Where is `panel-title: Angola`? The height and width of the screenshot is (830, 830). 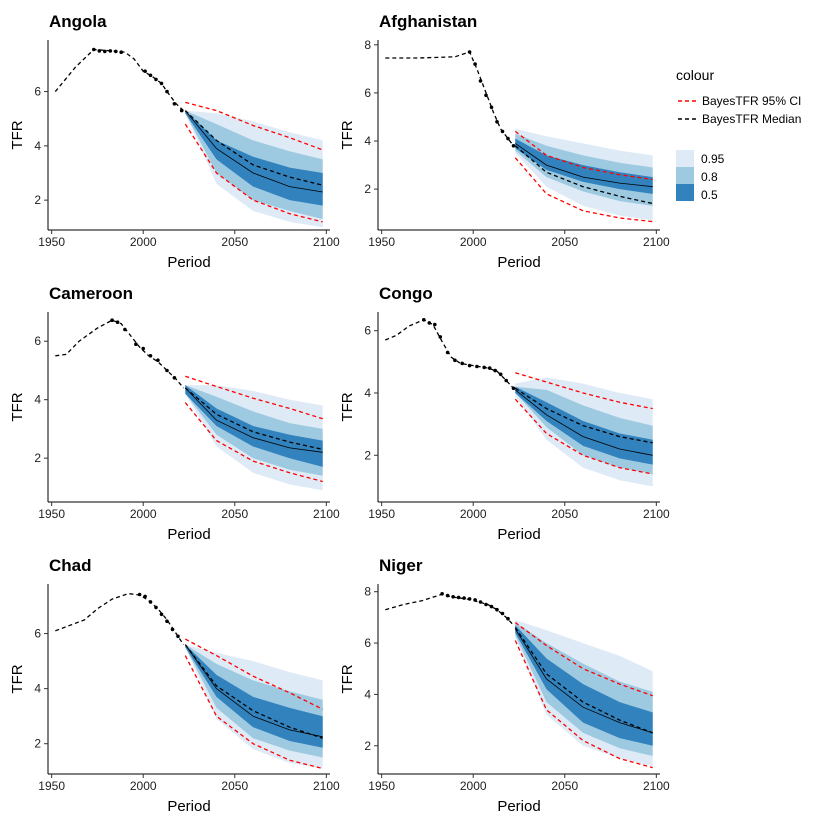
panel-title: Angola is located at coordinates (78, 21).